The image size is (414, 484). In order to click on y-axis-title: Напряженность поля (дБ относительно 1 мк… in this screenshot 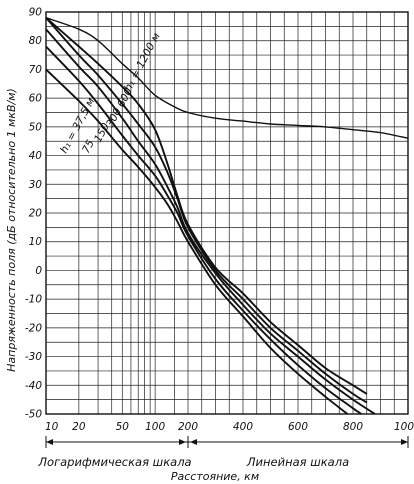, I will do `click(11, 230)`.